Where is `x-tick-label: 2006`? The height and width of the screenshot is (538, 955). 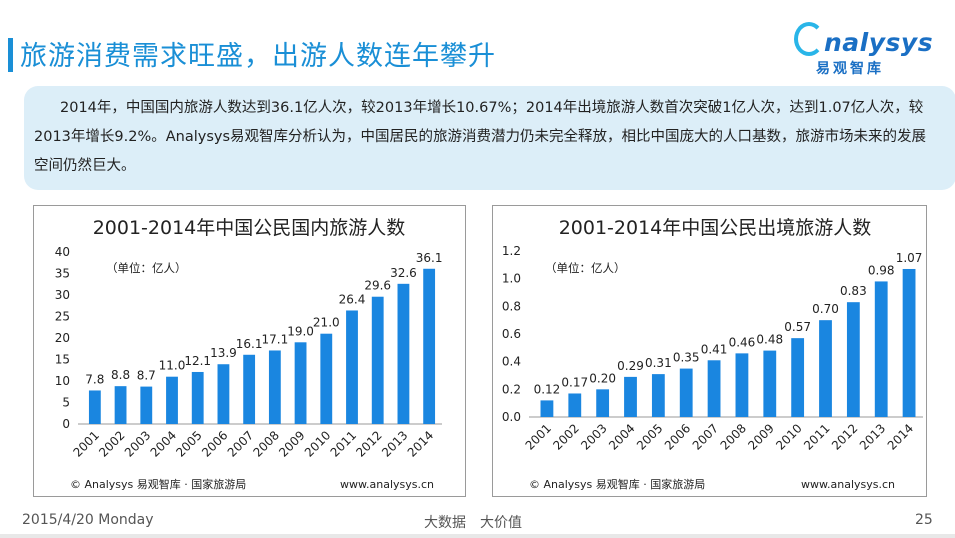
x-tick-label: 2006 is located at coordinates (677, 436).